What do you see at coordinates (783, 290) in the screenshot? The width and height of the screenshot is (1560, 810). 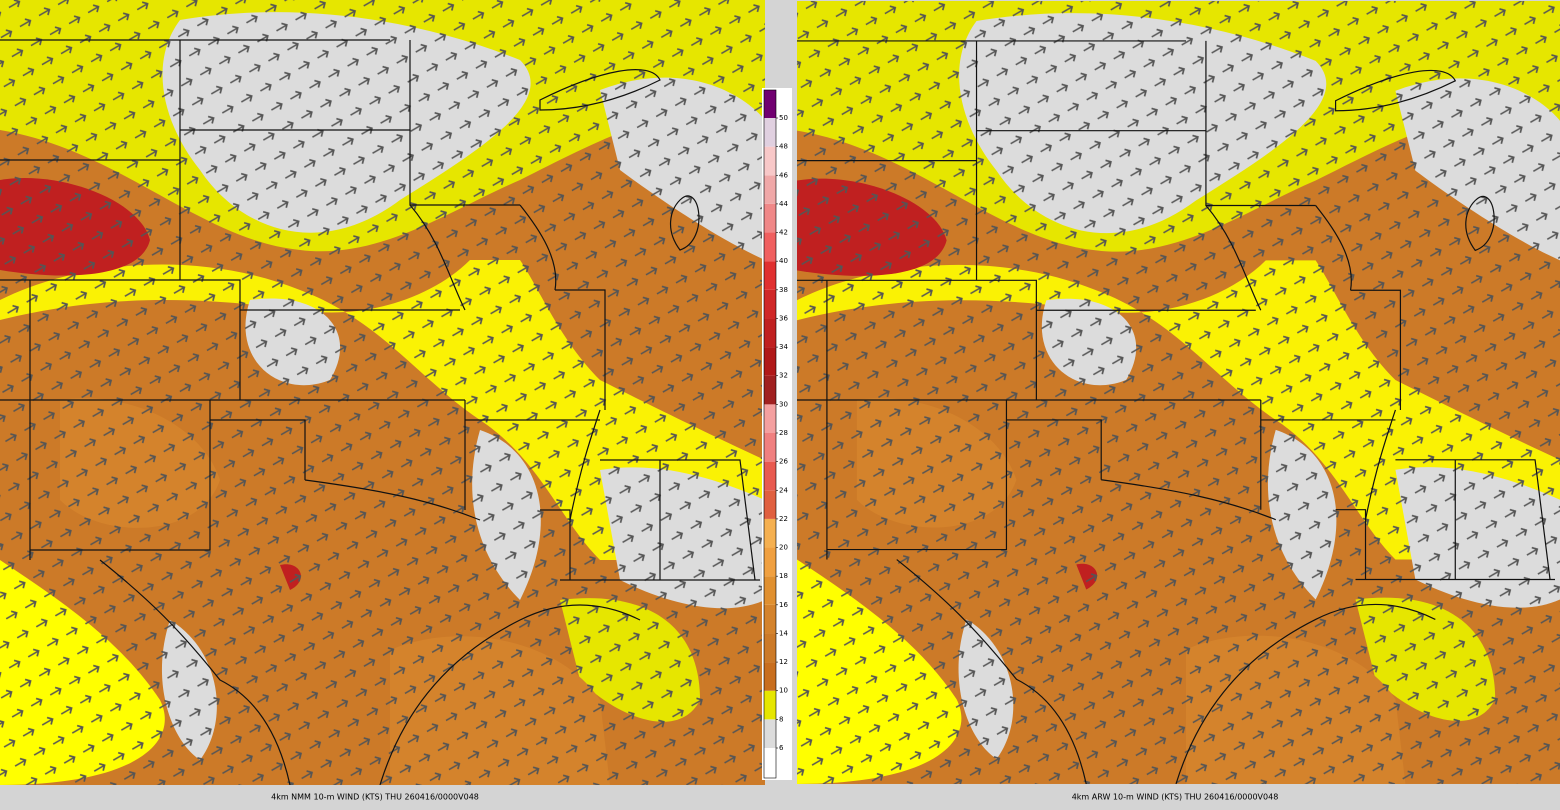 I see `colorbar-tick-label: 38` at bounding box center [783, 290].